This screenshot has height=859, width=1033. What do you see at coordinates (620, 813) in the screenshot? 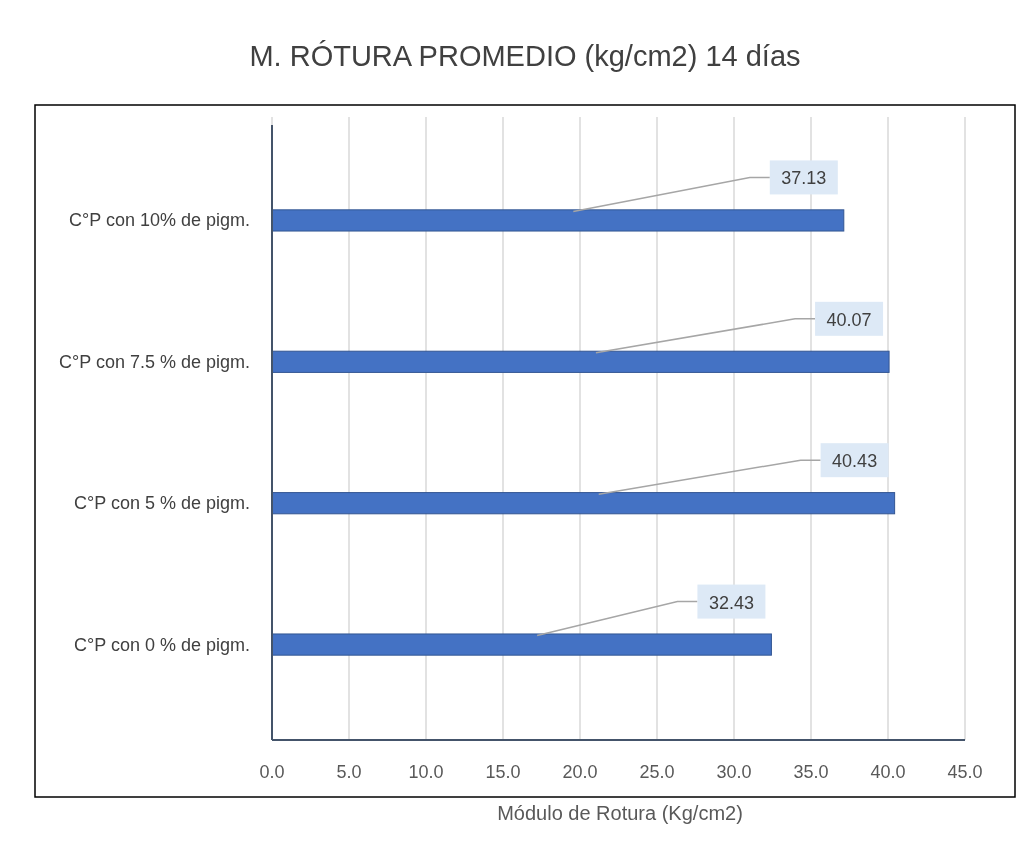
I see `x-axis-title: Módulo de Rotura (Kg/cm2)` at bounding box center [620, 813].